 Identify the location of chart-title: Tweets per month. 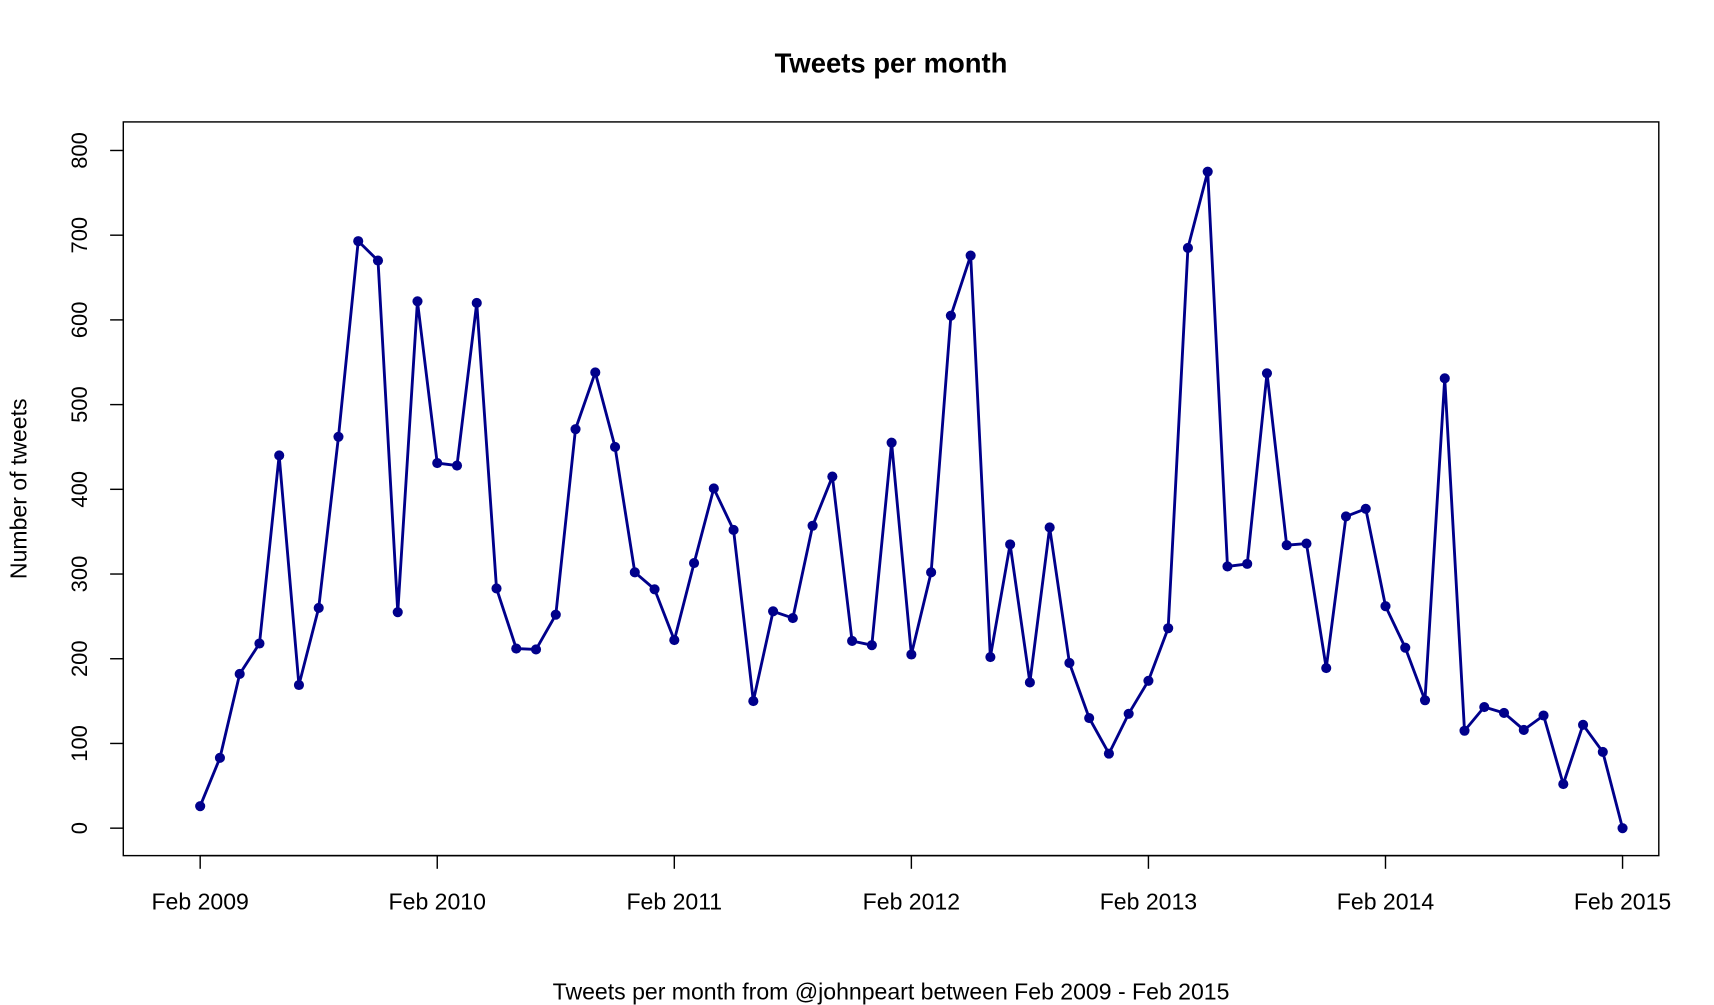
(891, 62).